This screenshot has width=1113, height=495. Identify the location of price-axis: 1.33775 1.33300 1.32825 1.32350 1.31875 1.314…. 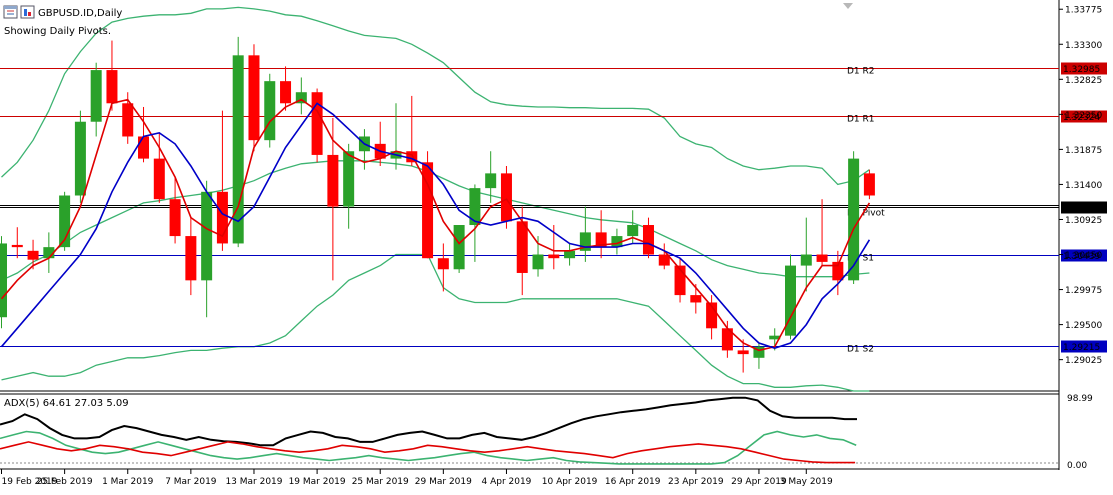
(1080, 186).